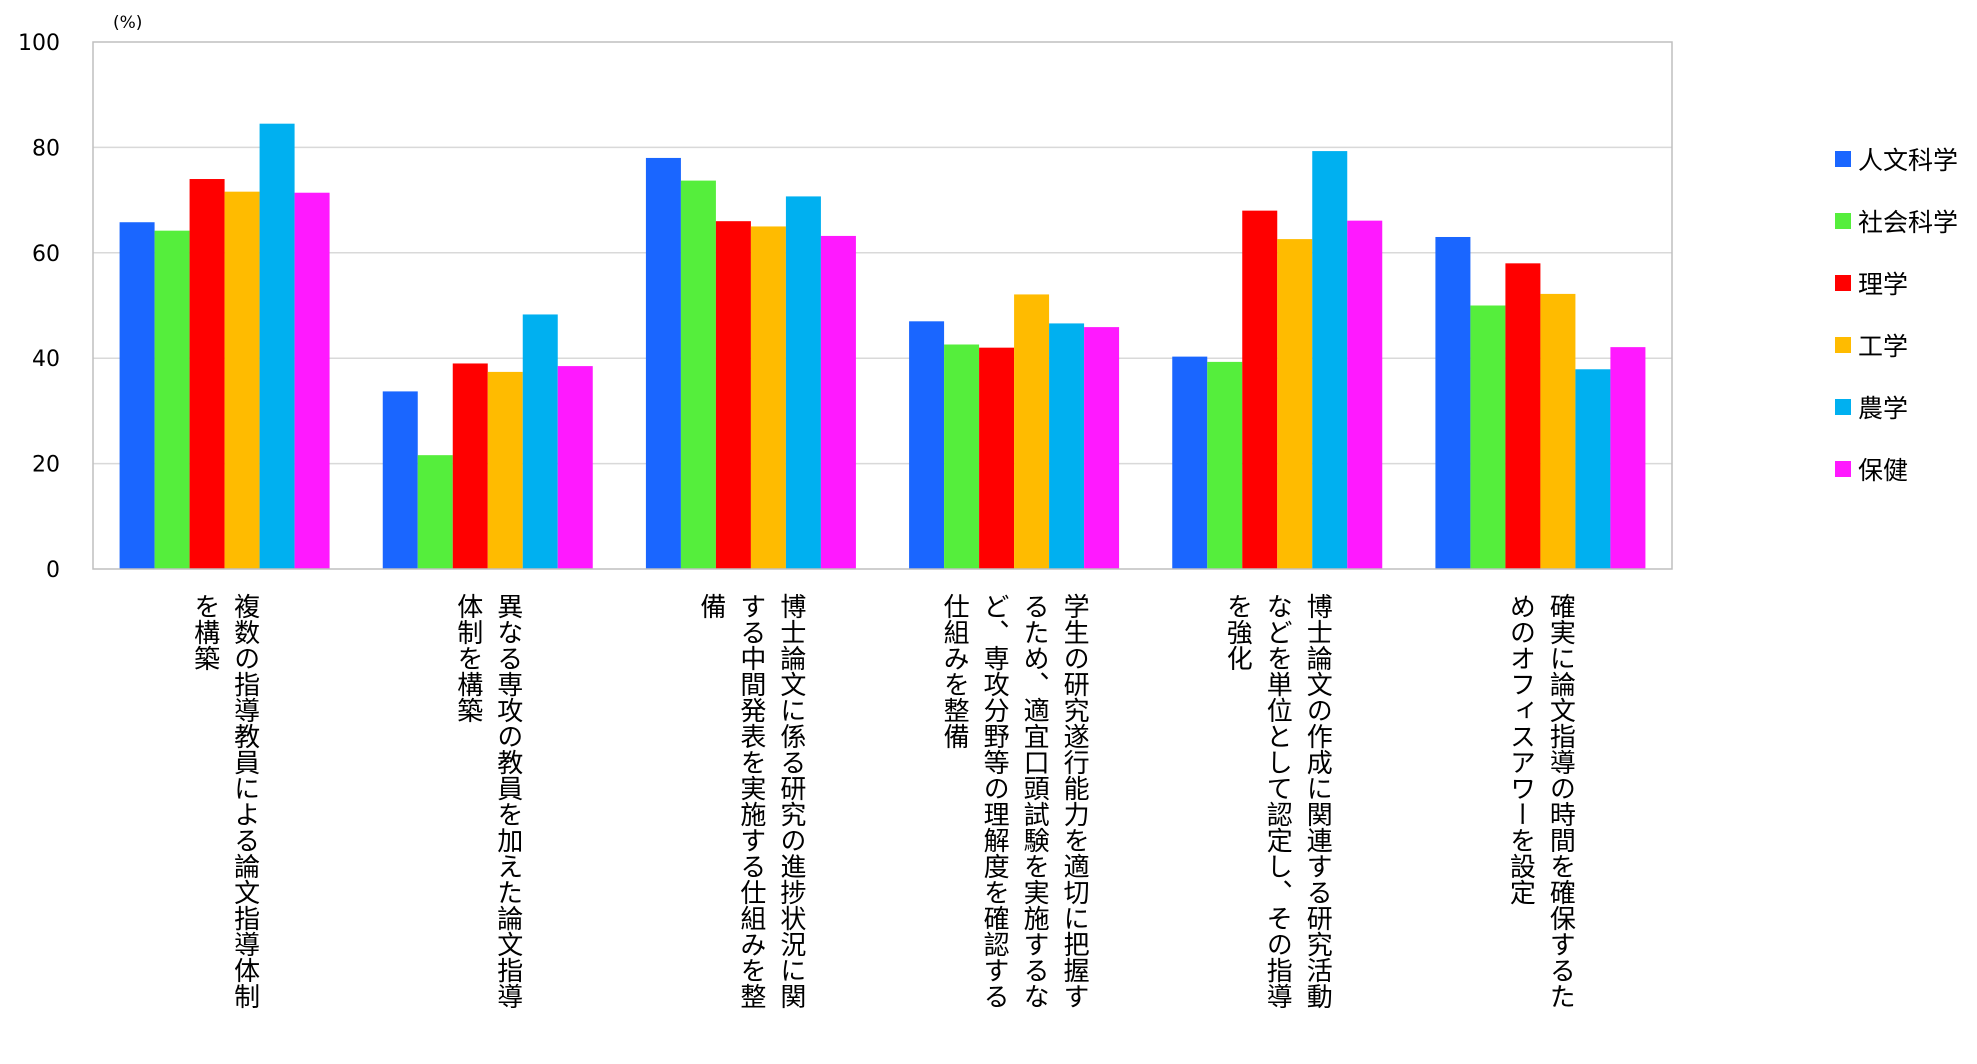 Image resolution: width=1977 pixels, height=1064 pixels. What do you see at coordinates (1330, 360) in the screenshot?
I see `bar-農学-5` at bounding box center [1330, 360].